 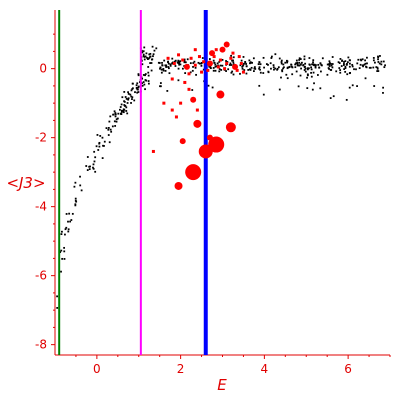 What do you see at coordinates (97, 369) in the screenshot?
I see `x-tick-label: 0` at bounding box center [97, 369].